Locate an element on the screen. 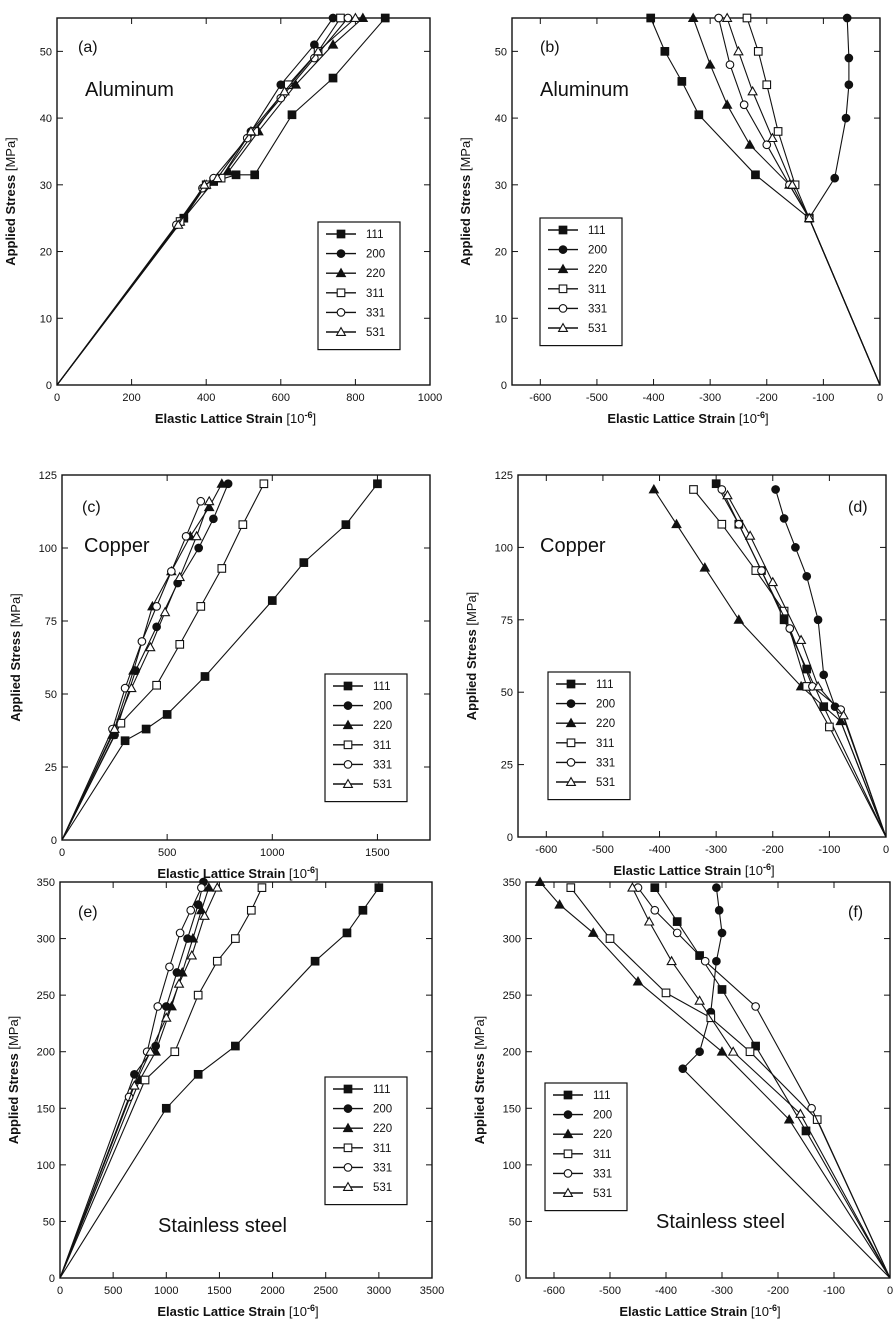 The image size is (894, 1335). legend: 111 200 220 311 331 531 is located at coordinates (589, 736).